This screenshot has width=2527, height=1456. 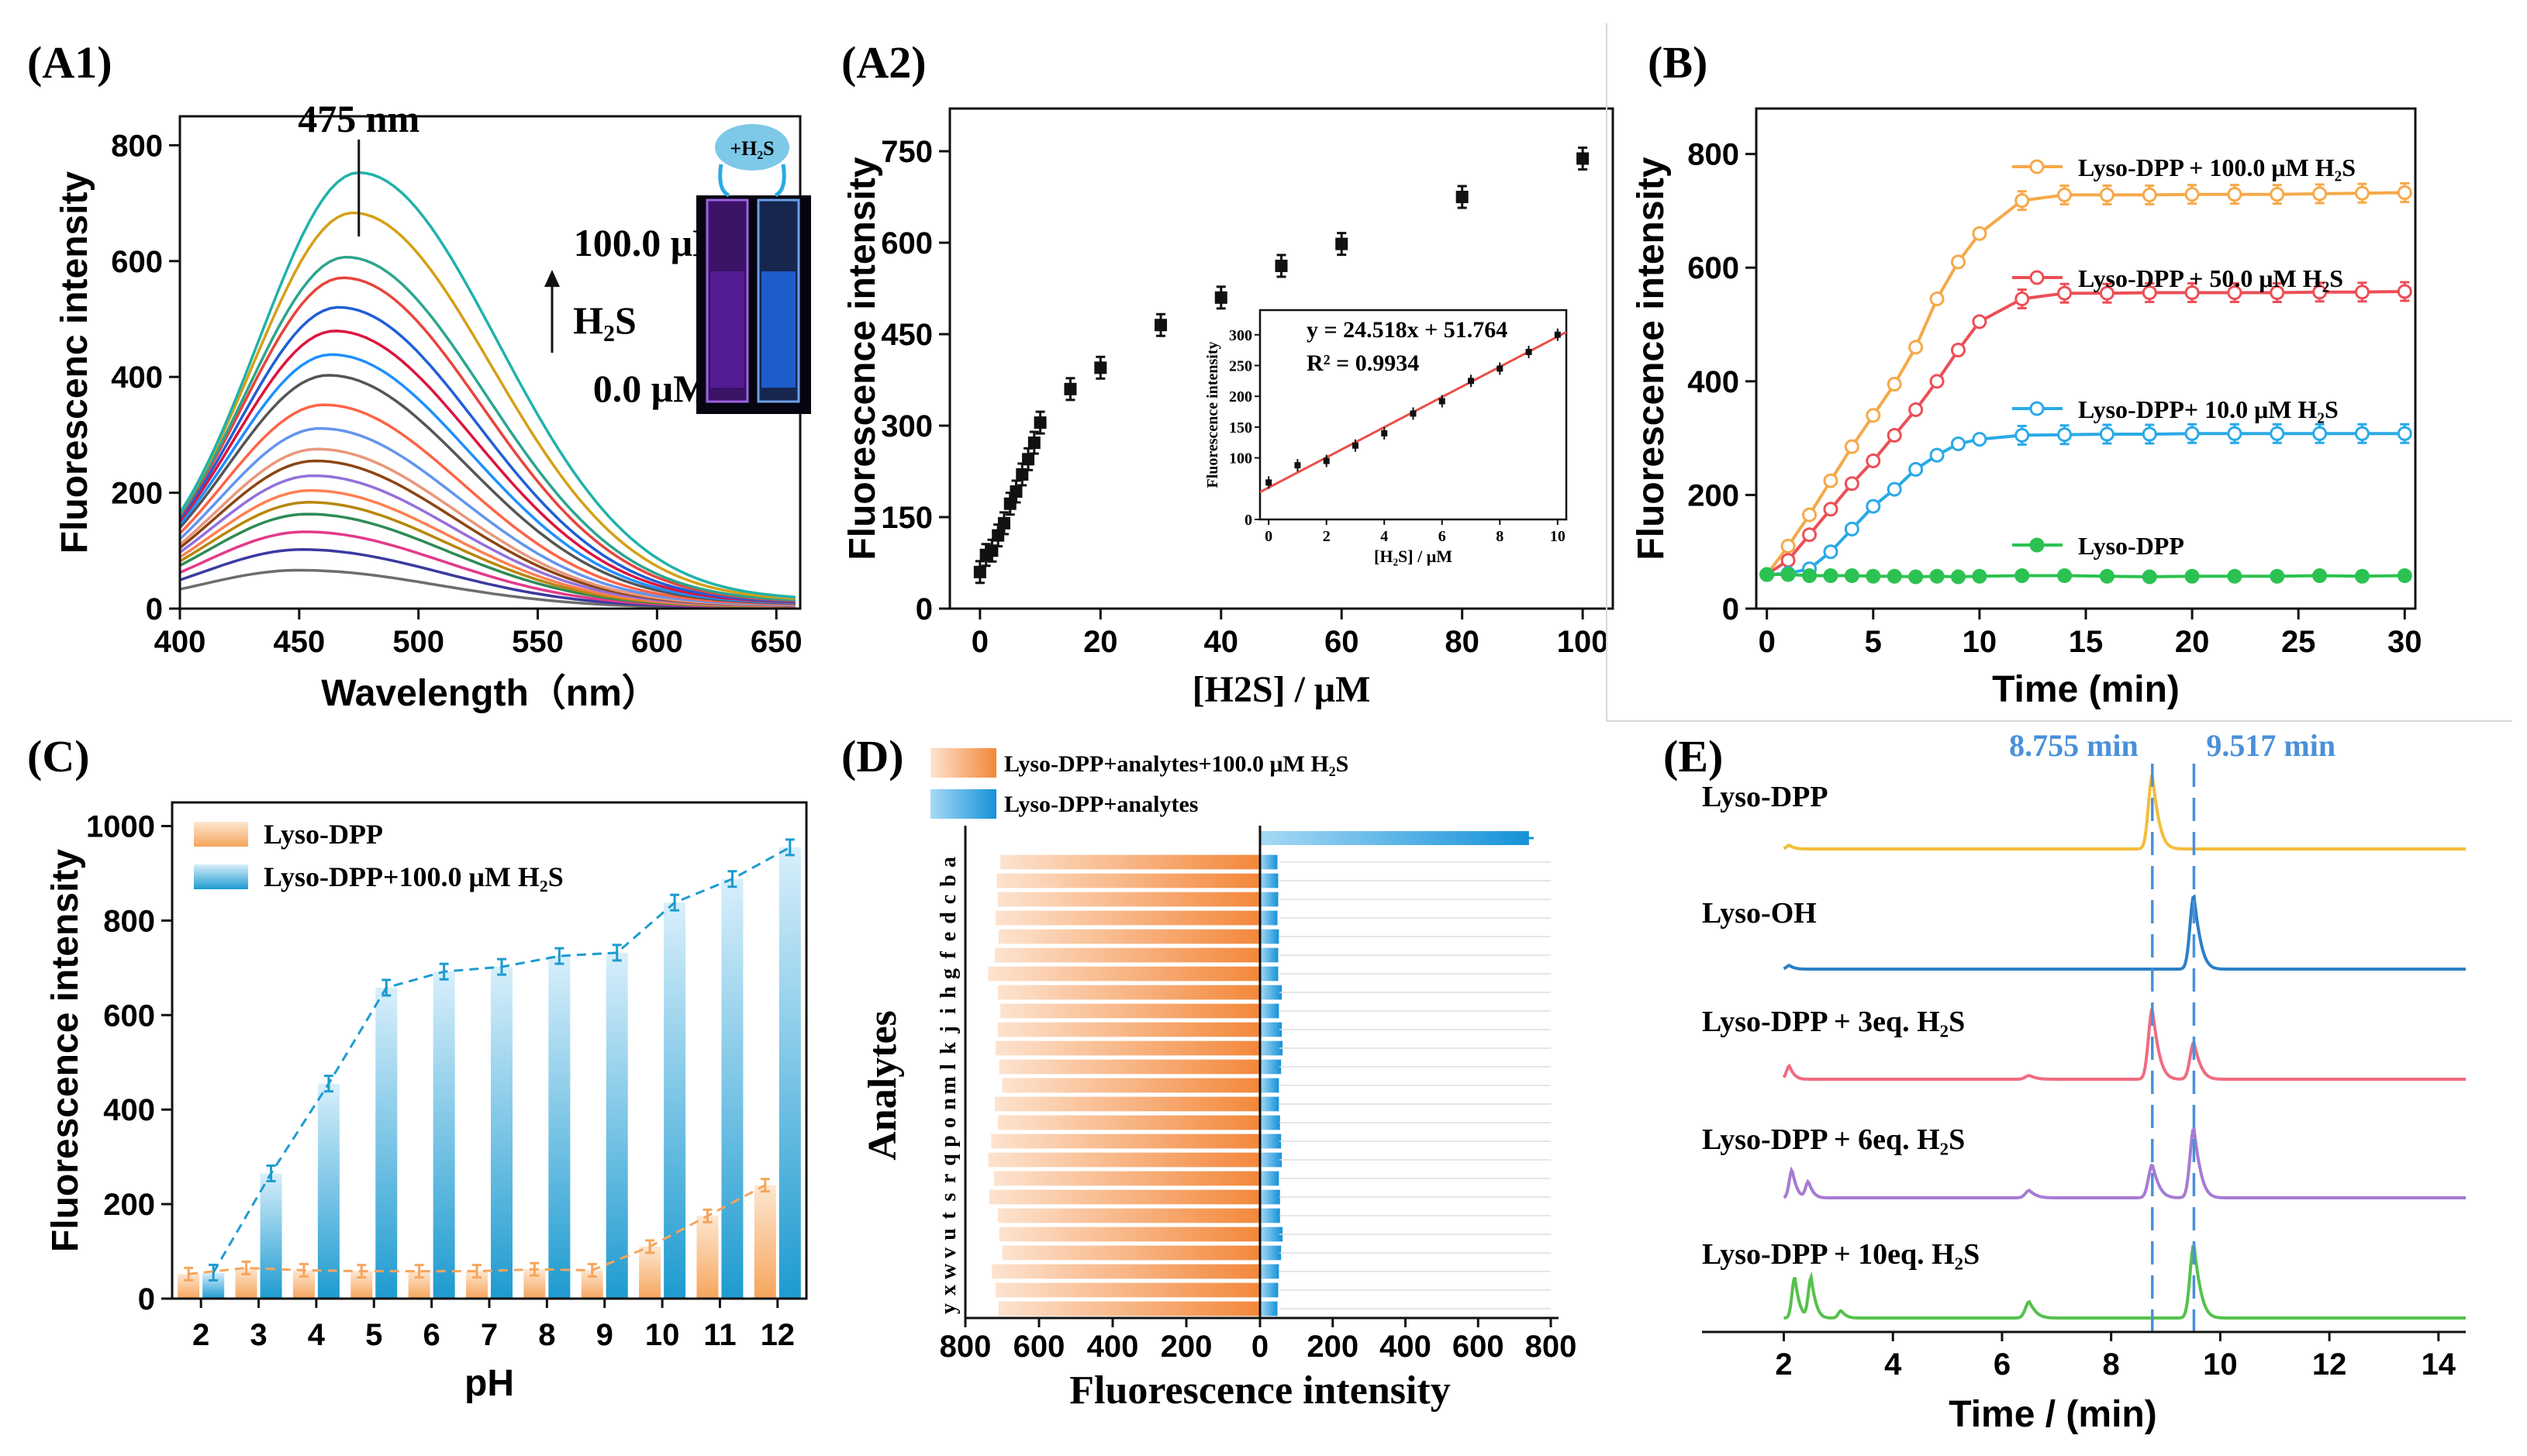 What do you see at coordinates (373, 1335) in the screenshot?
I see `c-x-tick-label: 5` at bounding box center [373, 1335].